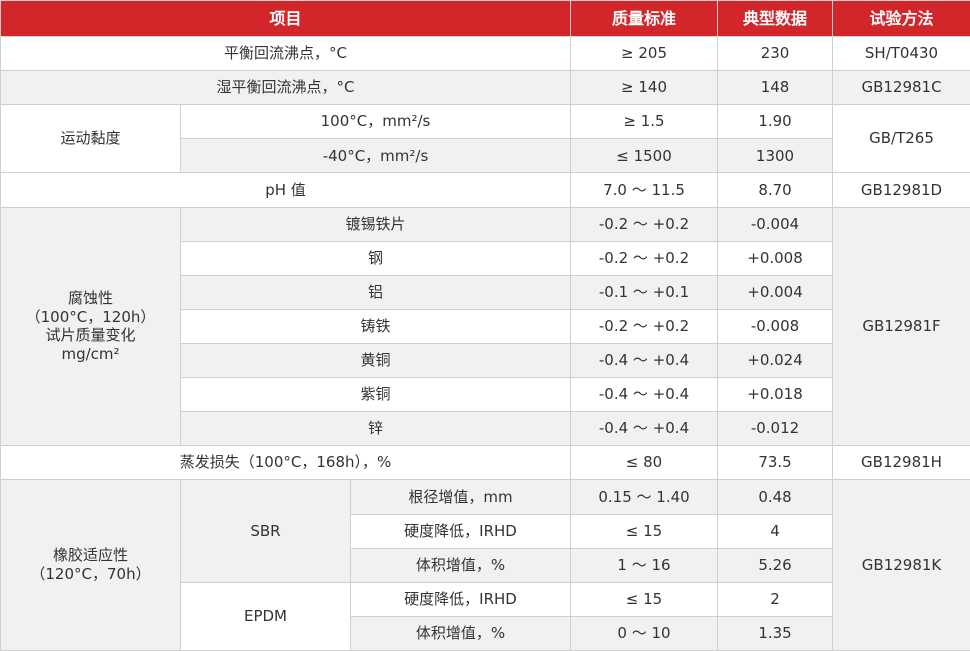 The height and width of the screenshot is (651, 970). I want to click on header-cell: 试验方法, so click(901, 18).